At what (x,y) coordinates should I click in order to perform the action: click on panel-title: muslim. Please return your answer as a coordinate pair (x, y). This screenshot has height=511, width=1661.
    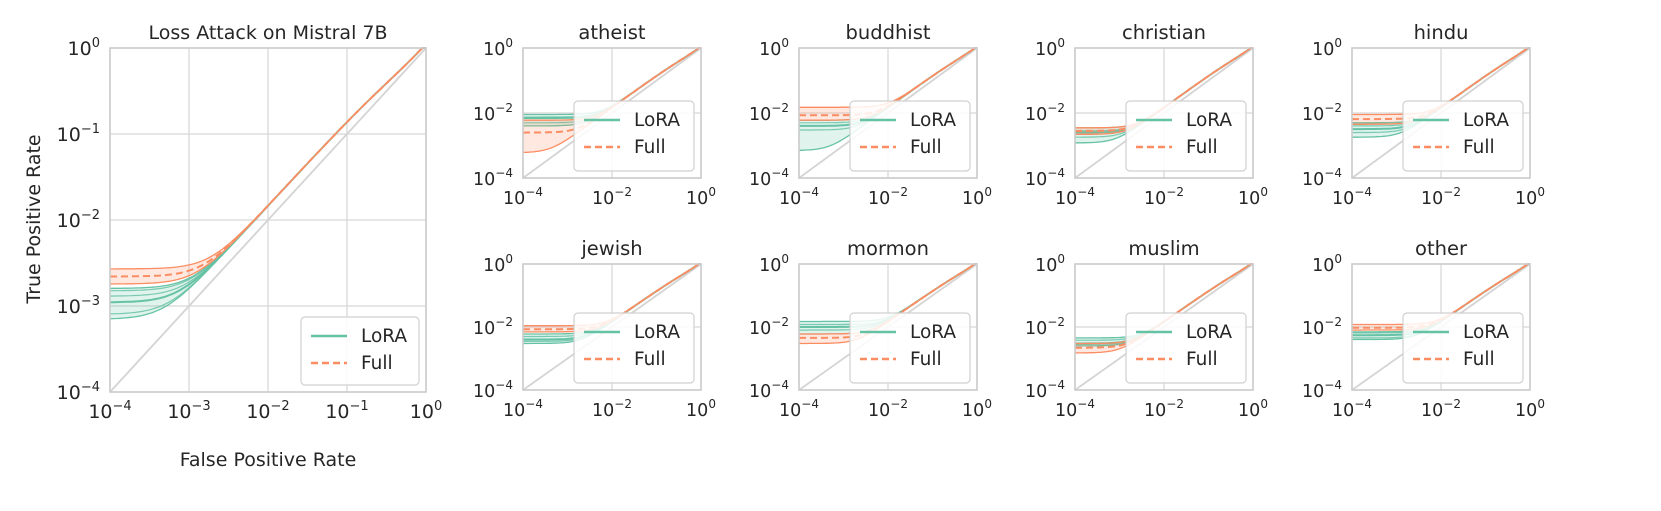
    Looking at the image, I should click on (1163, 248).